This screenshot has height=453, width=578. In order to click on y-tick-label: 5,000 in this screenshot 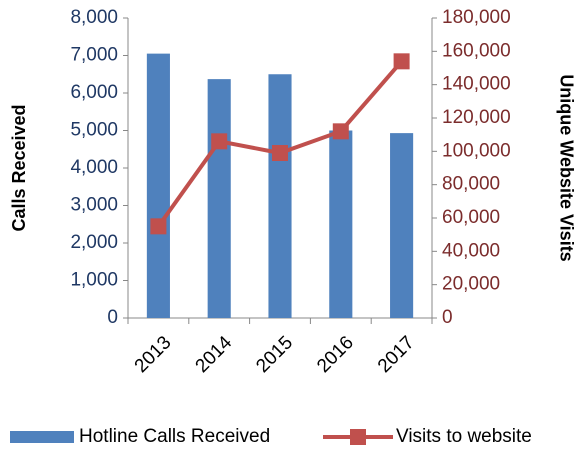, I will do `click(94, 130)`.